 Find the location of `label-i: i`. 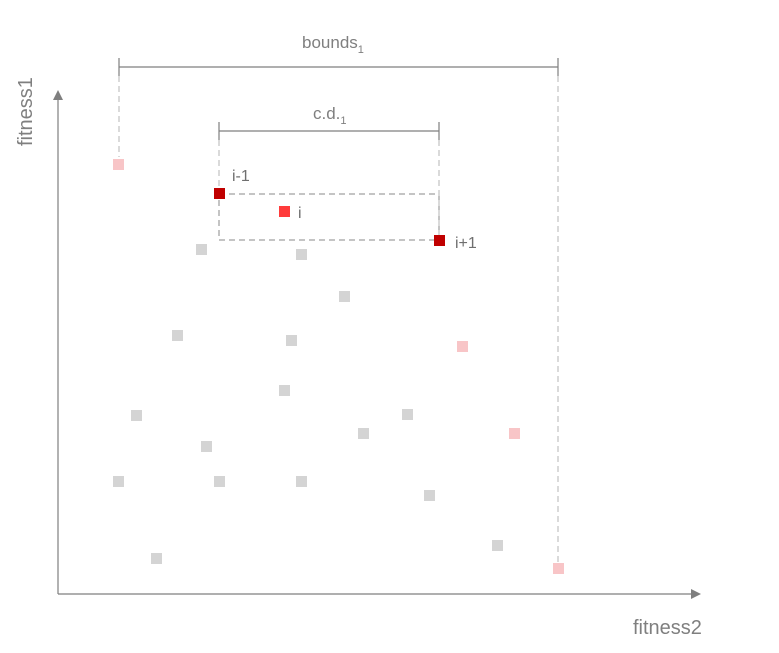

label-i: i is located at coordinates (300, 213).